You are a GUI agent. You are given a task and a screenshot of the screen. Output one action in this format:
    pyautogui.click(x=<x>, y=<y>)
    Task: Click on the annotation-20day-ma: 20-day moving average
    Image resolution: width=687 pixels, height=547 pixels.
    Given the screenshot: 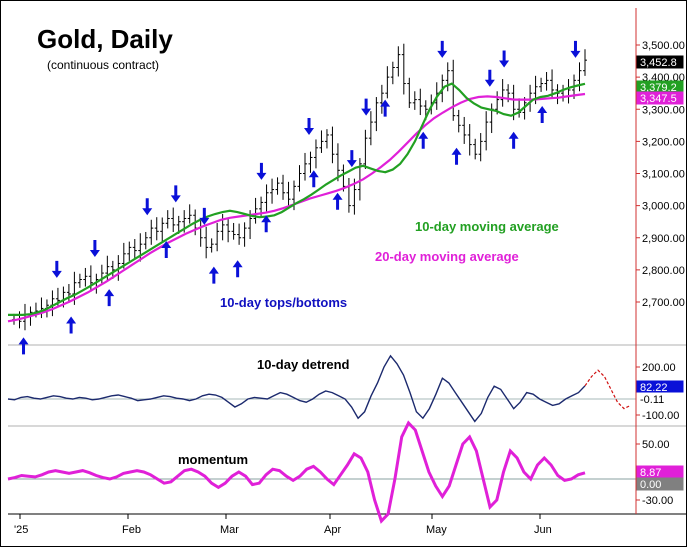 What is the action you would take?
    pyautogui.click(x=447, y=256)
    